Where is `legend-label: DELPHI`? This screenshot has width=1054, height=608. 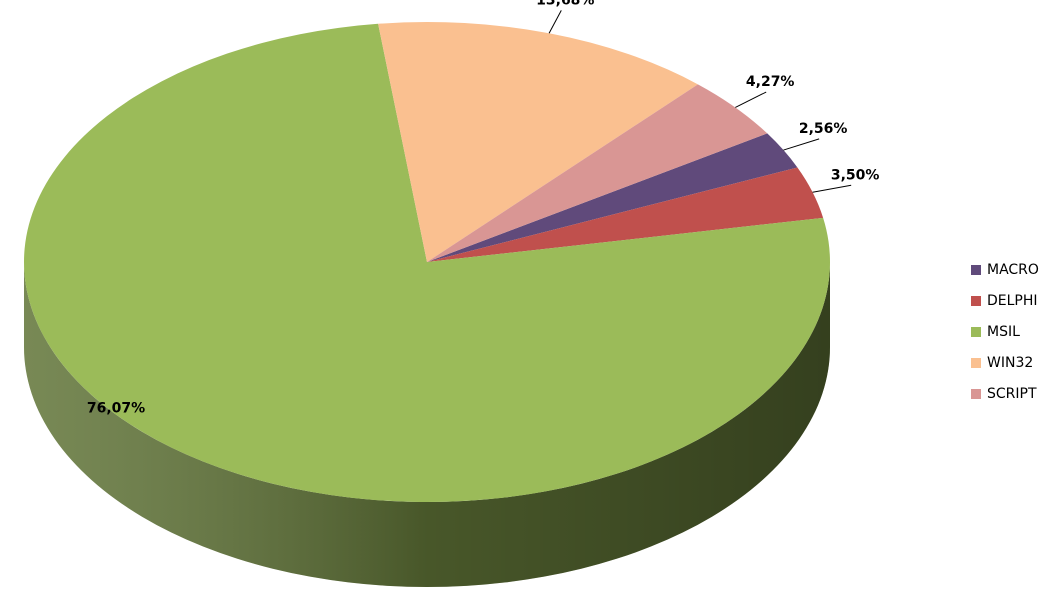
legend-label: DELPHI is located at coordinates (1012, 301).